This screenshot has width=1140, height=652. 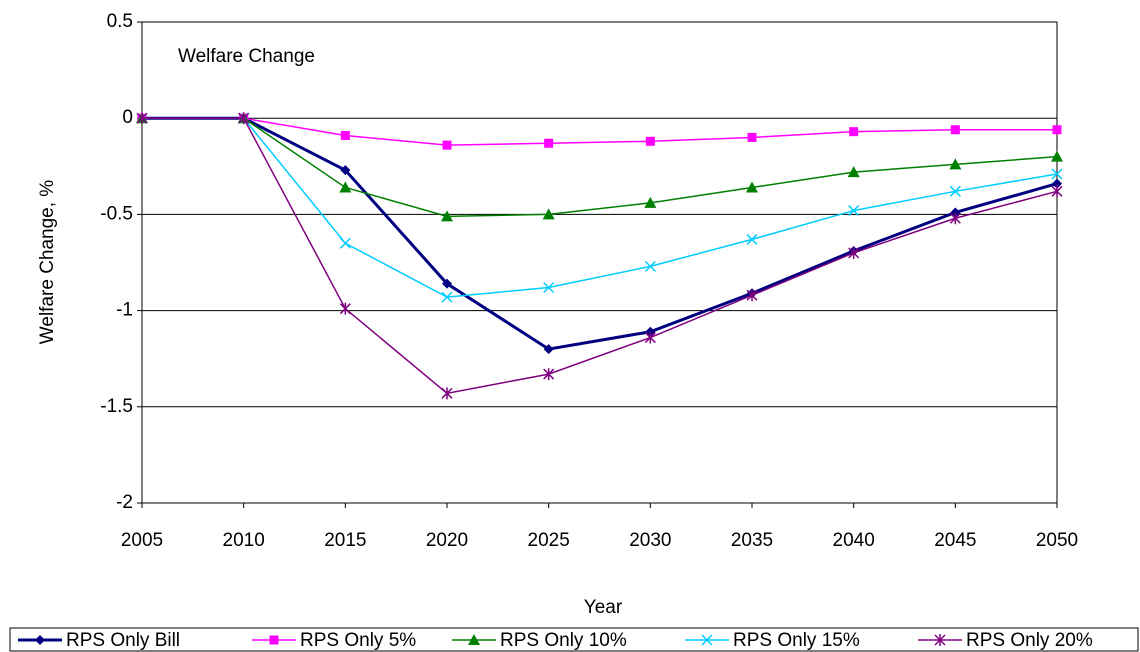 What do you see at coordinates (549, 540) in the screenshot?
I see `x-tick-label: 2025` at bounding box center [549, 540].